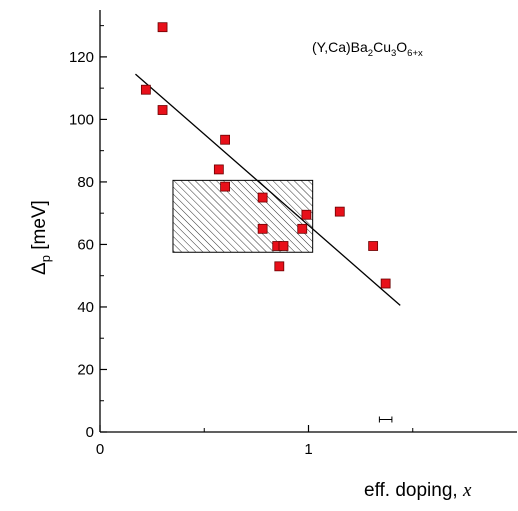  Describe the element at coordinates (81, 119) in the screenshot. I see `y-tick-label-5: 100` at that location.